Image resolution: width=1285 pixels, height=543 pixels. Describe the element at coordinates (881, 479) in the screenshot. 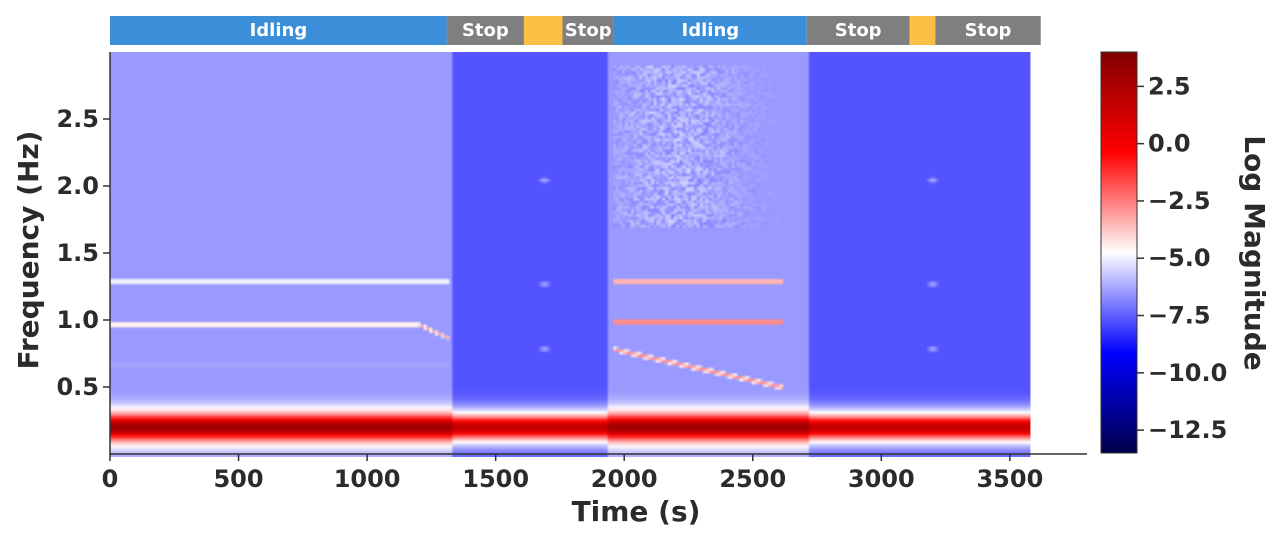

I see `x-tick-label: 3000` at that location.